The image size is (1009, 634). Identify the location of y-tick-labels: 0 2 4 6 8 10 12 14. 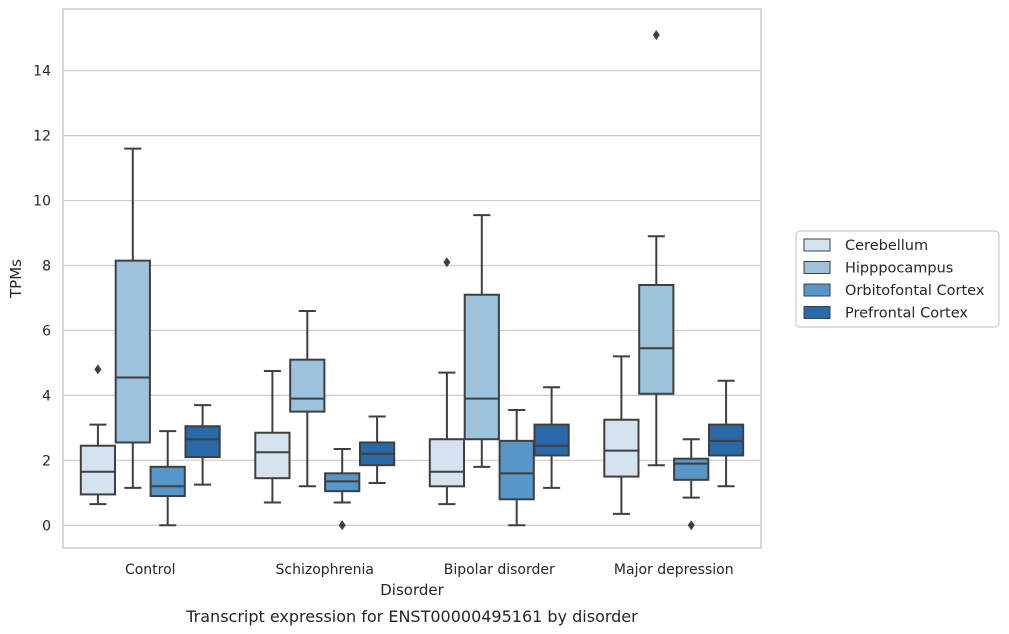
(42, 299).